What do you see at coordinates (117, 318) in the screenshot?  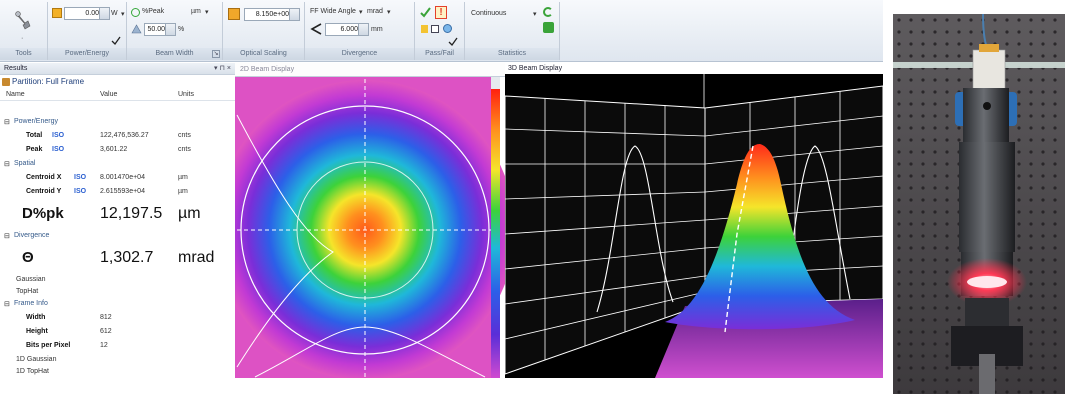 I see `results-row: Width 812` at bounding box center [117, 318].